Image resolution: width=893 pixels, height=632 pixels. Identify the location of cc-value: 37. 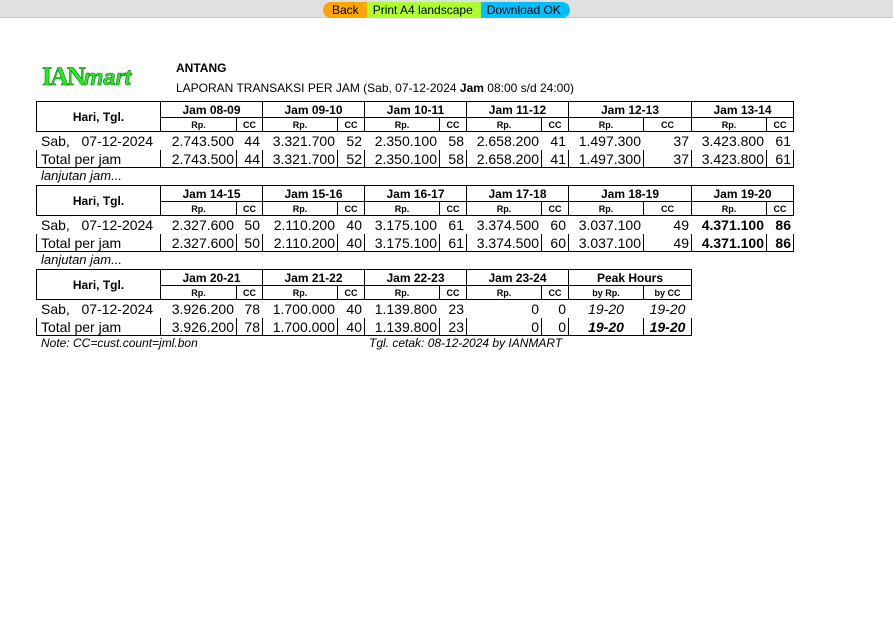
(681, 140).